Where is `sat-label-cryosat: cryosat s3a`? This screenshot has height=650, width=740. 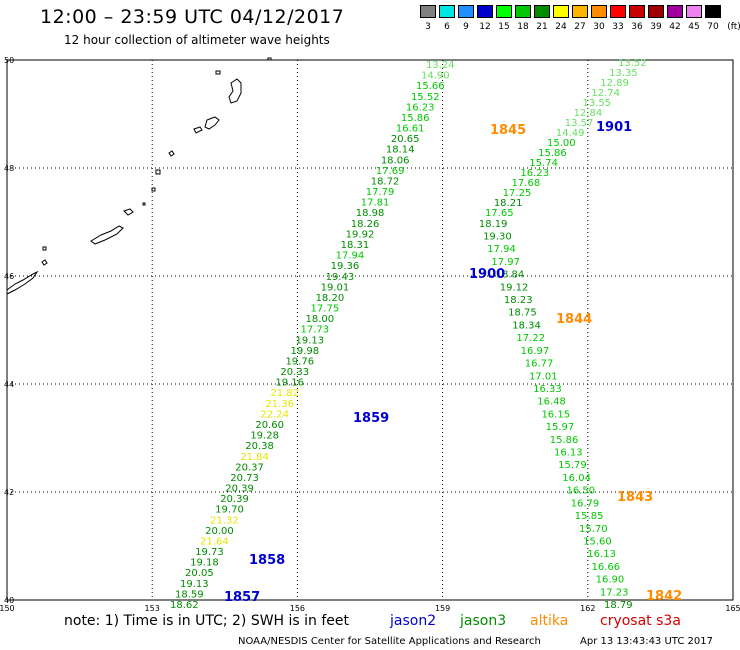
sat-label-cryosat: cryosat s3a is located at coordinates (640, 621).